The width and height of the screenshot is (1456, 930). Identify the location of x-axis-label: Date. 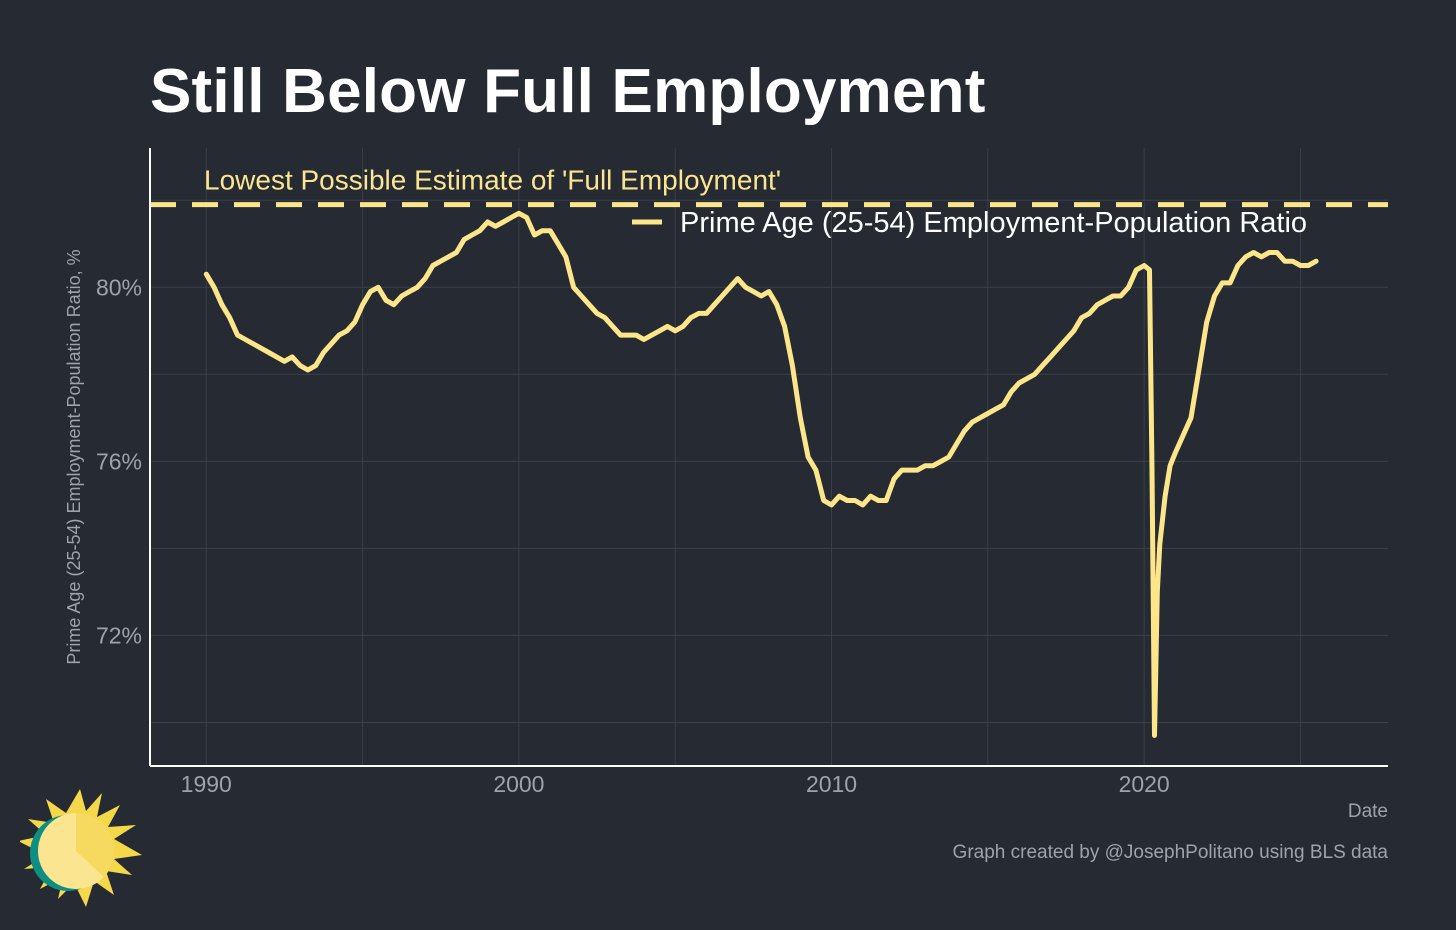
(1368, 811).